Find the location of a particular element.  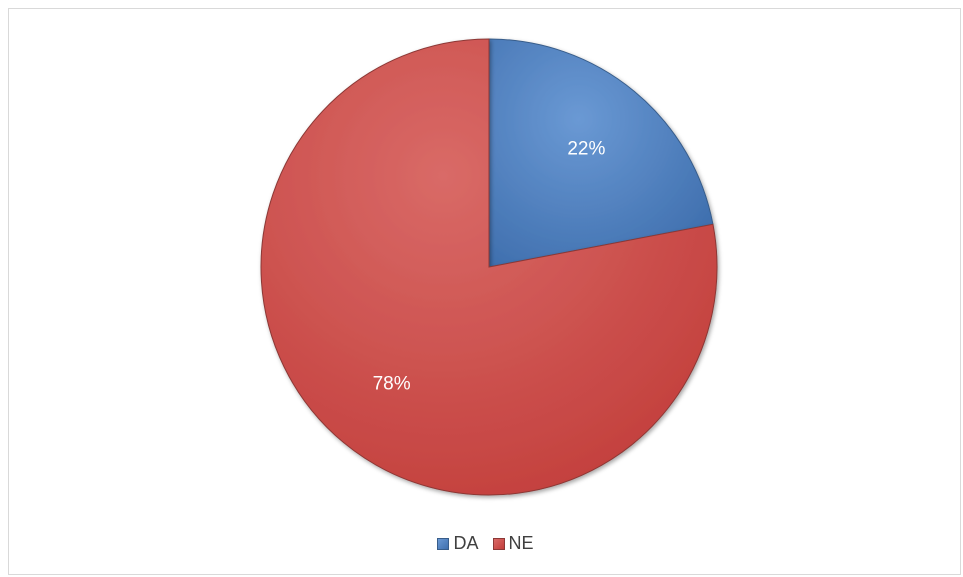

legend-label-ne: NE is located at coordinates (521, 543).